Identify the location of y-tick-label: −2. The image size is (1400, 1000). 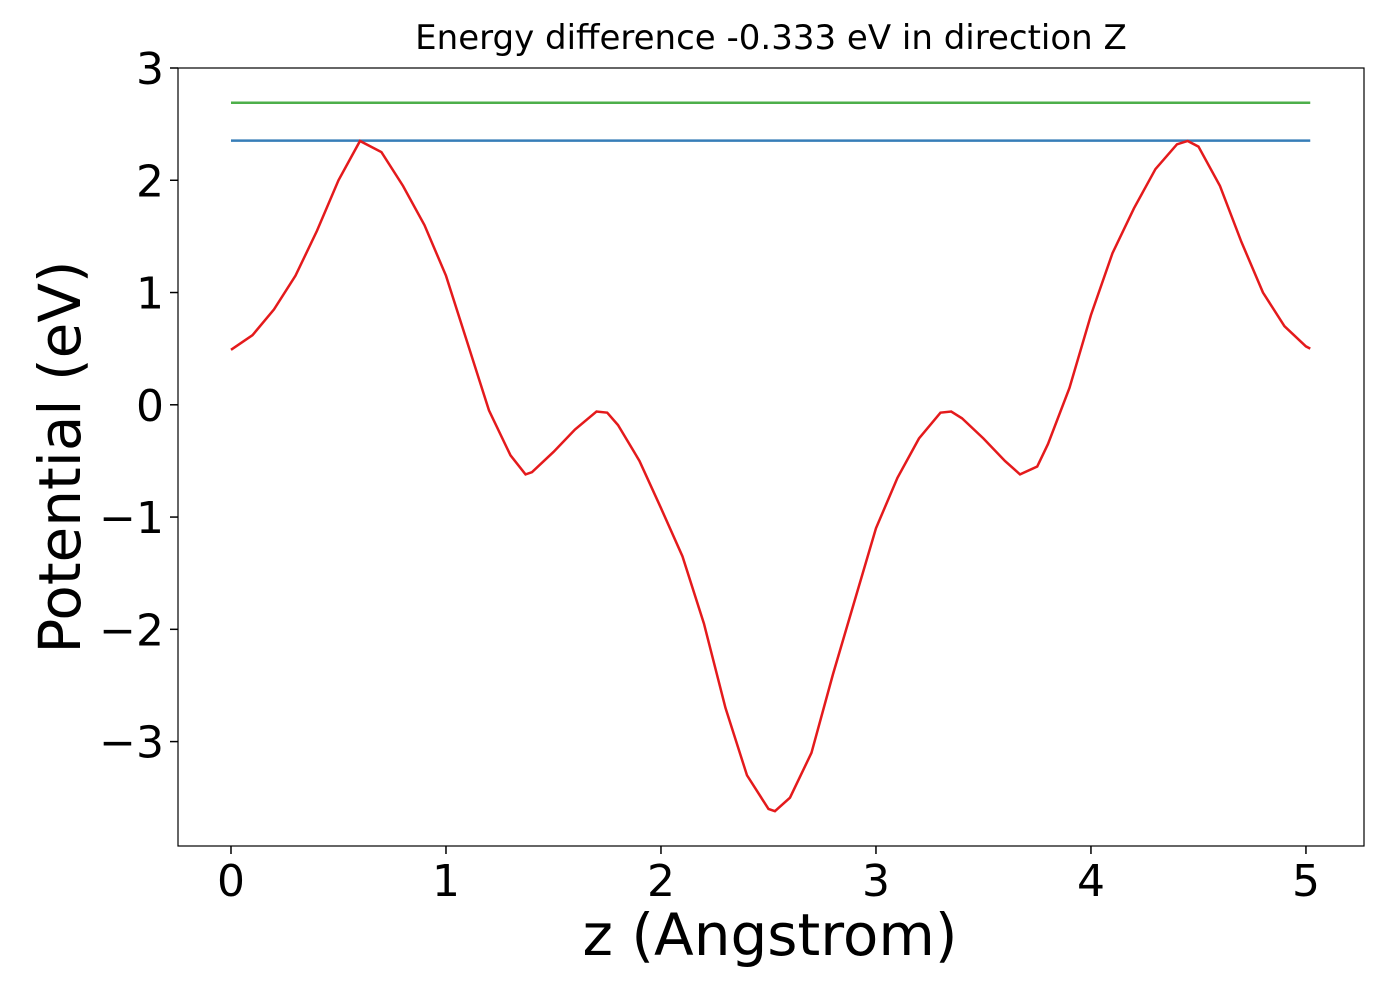
(131, 630).